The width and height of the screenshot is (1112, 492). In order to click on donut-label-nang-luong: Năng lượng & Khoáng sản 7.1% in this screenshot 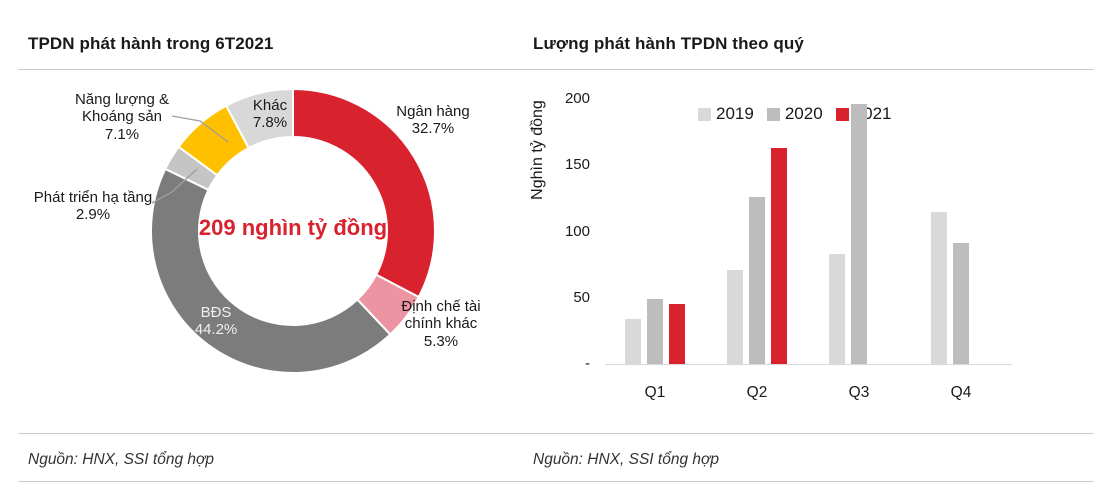, I will do `click(122, 117)`.